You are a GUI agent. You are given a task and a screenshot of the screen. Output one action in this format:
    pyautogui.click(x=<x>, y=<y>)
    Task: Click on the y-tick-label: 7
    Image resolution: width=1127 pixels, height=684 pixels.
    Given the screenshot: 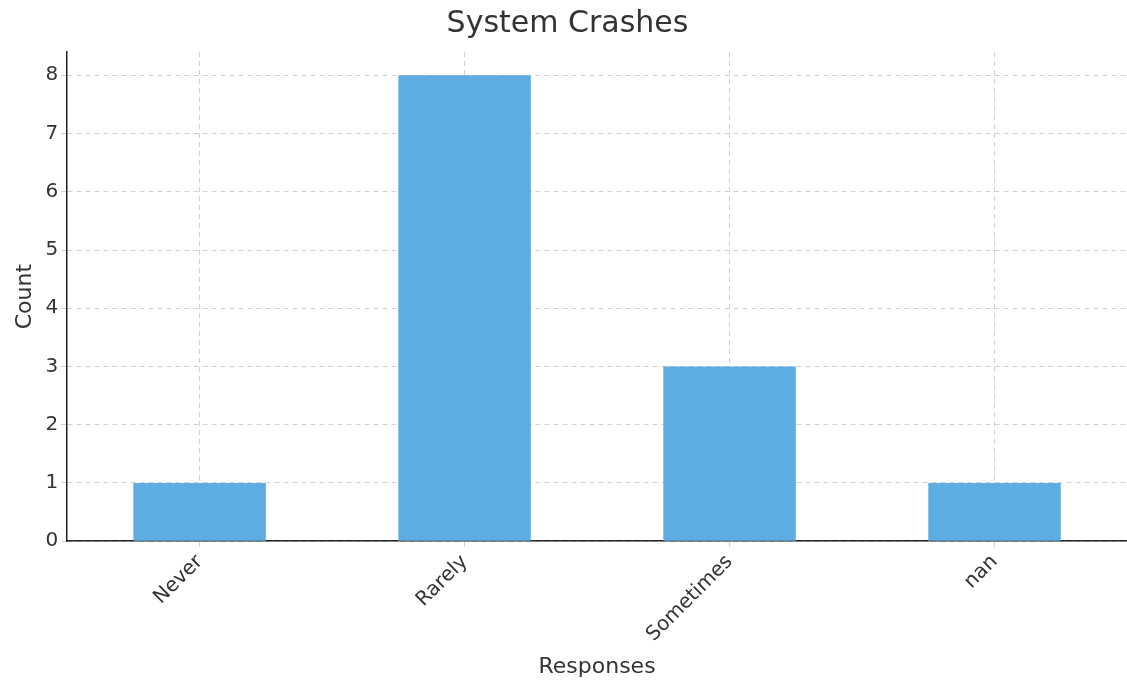 What is the action you would take?
    pyautogui.click(x=52, y=131)
    